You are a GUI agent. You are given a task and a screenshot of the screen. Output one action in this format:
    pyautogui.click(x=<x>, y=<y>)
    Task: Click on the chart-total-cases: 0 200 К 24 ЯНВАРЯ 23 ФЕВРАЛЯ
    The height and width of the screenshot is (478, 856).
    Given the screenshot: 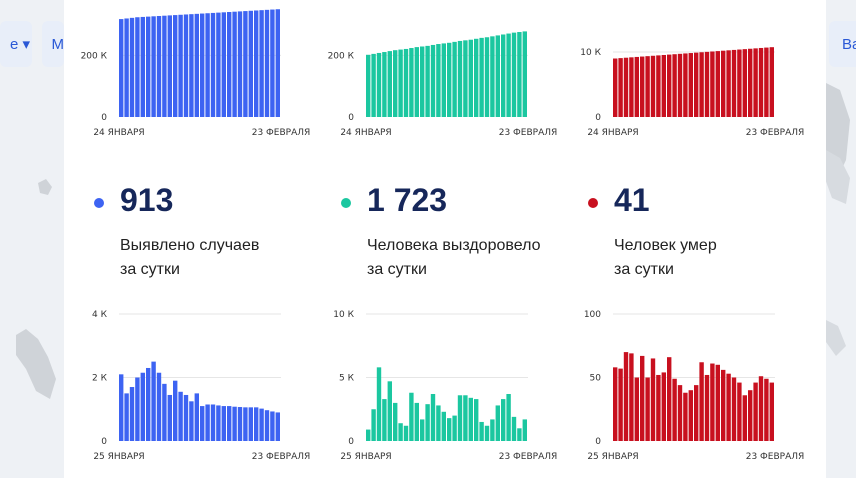 What is the action you would take?
    pyautogui.click(x=192, y=72)
    